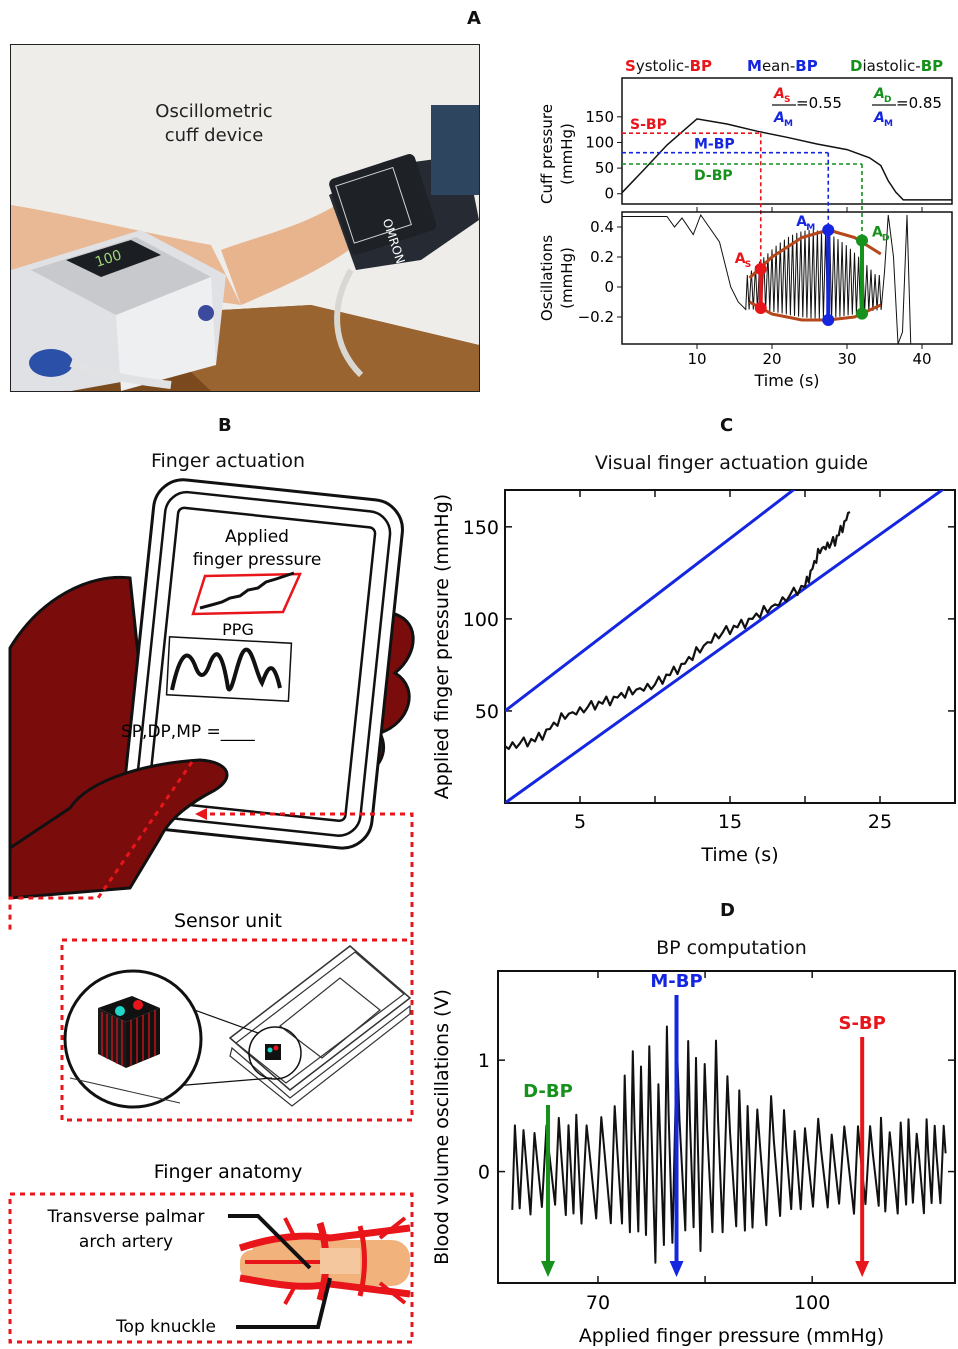 The height and width of the screenshot is (1349, 958). I want to click on finger-anatomy-title: Finger anatomy, so click(228, 1172).